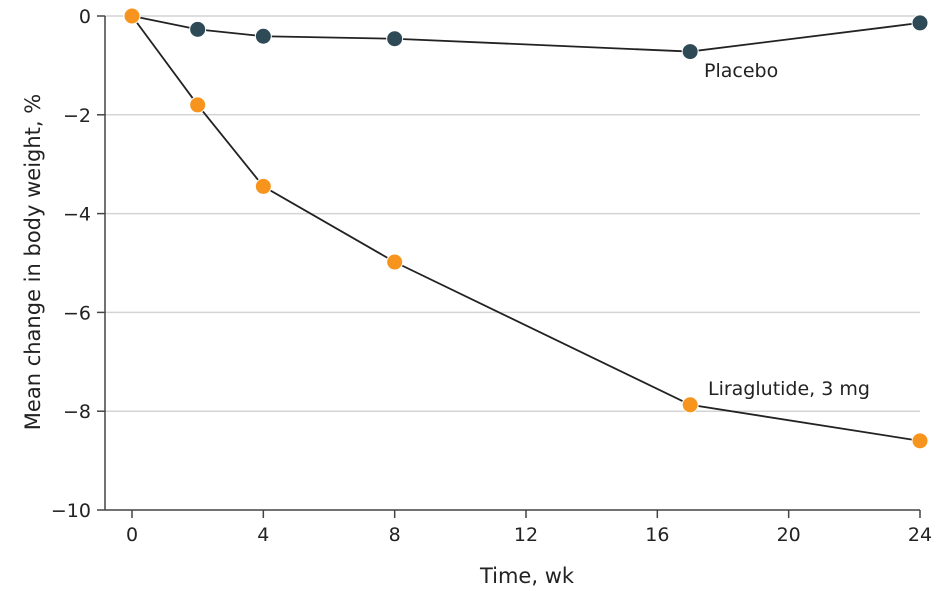 This screenshot has height=591, width=950. Describe the element at coordinates (77, 215) in the screenshot. I see `y-tick-label: −4` at that location.